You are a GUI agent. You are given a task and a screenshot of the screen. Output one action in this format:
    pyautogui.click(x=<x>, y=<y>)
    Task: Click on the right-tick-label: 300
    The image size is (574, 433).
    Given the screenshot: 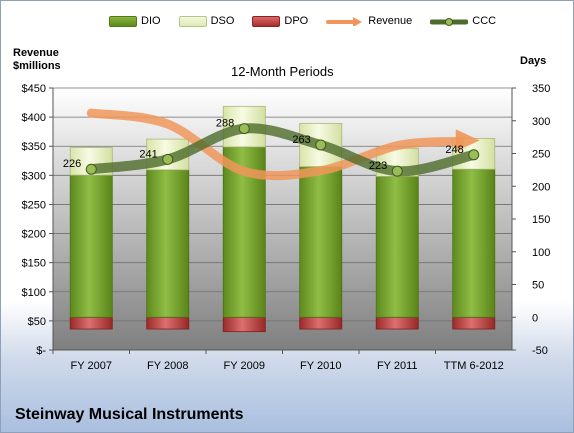 What is the action you would take?
    pyautogui.click(x=541, y=122)
    